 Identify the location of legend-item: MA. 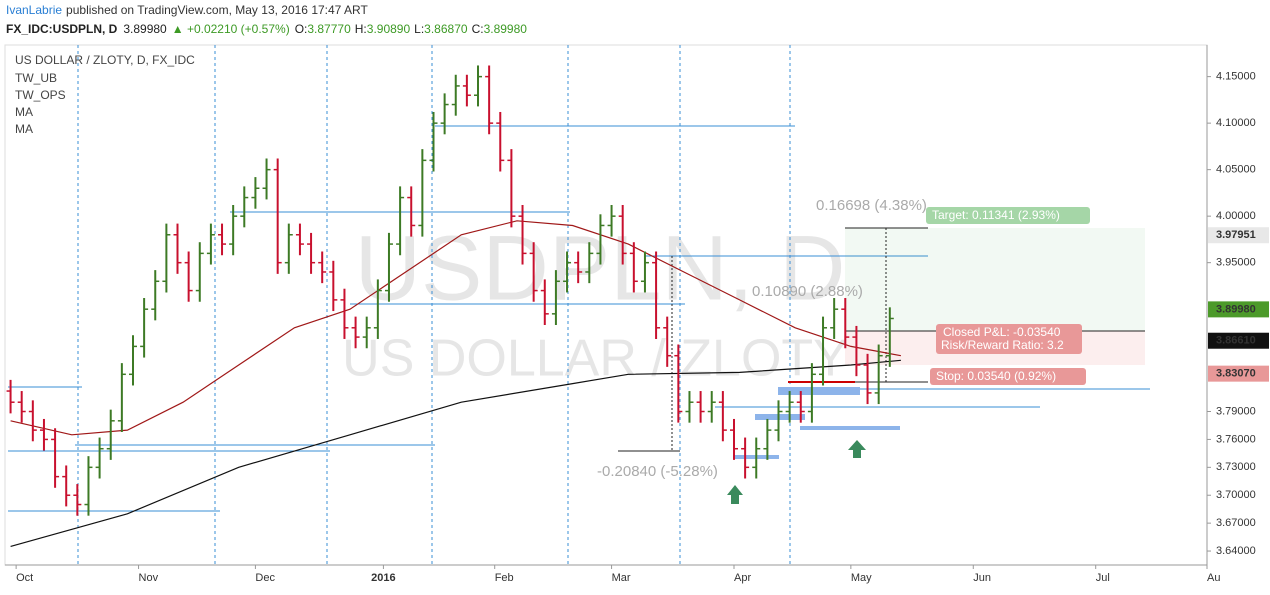
(24, 129).